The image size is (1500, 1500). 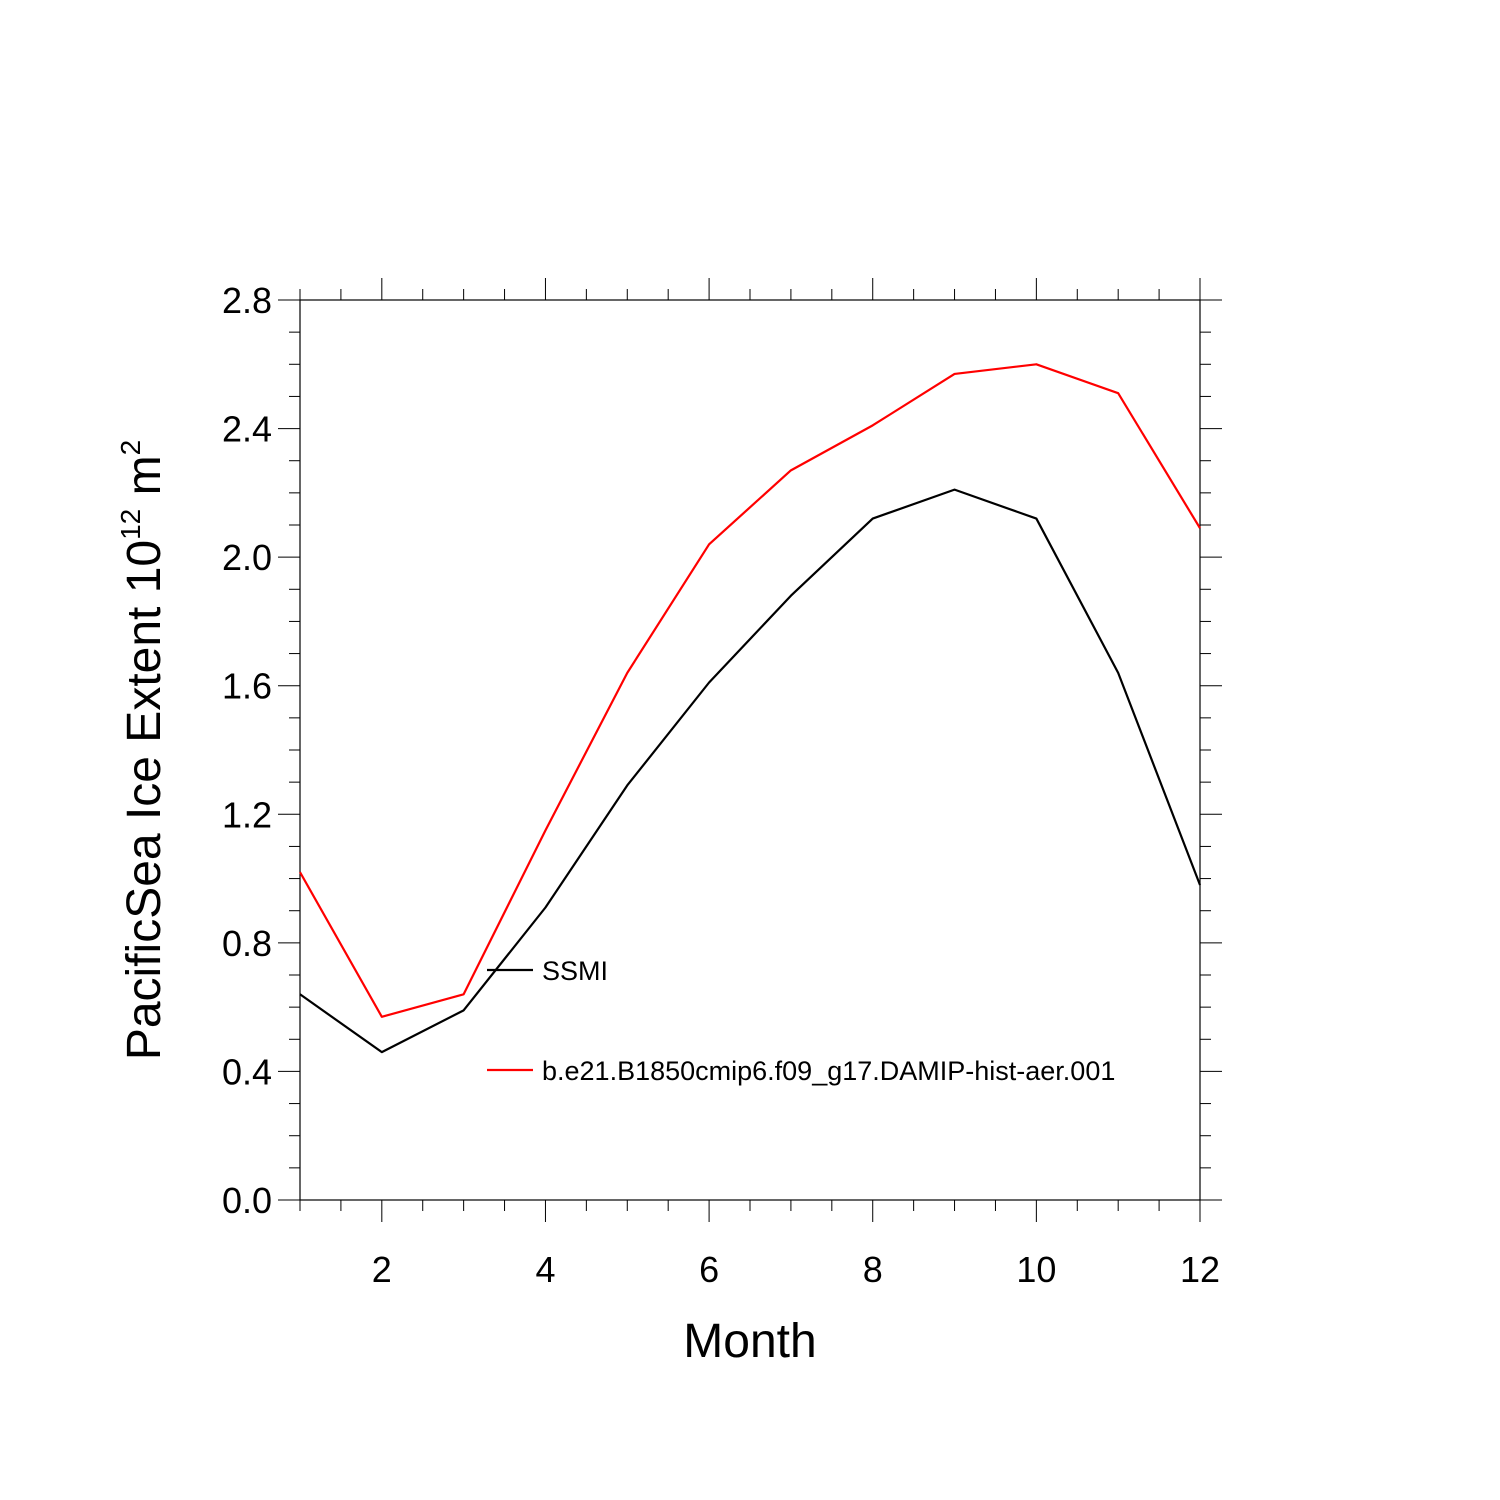 I want to click on x-tick-label: 10, so click(x=1036, y=1269).